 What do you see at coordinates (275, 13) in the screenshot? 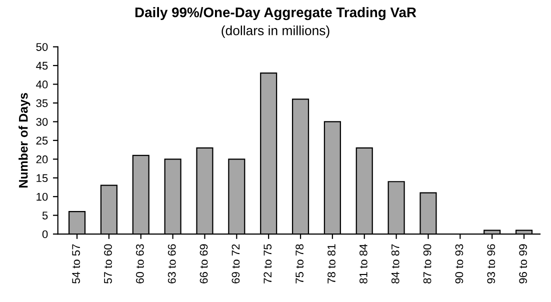
I see `chart-title: Daily 99%/One-Day Aggregate Trading VaR` at bounding box center [275, 13].